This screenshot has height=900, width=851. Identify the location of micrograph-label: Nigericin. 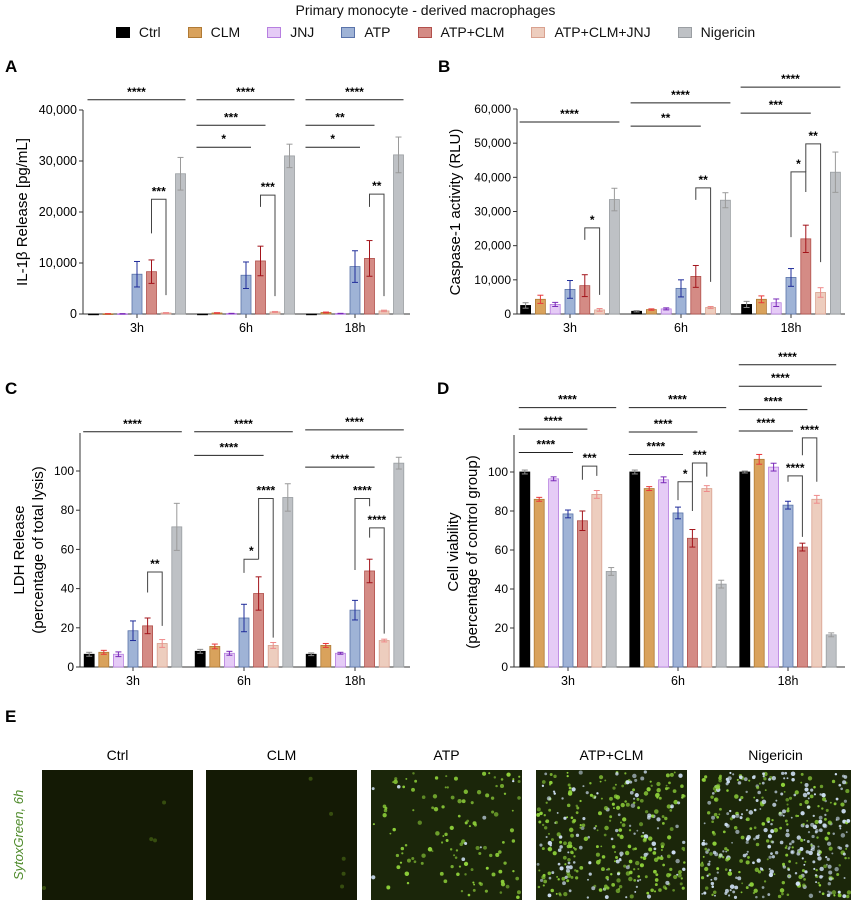
(775, 755).